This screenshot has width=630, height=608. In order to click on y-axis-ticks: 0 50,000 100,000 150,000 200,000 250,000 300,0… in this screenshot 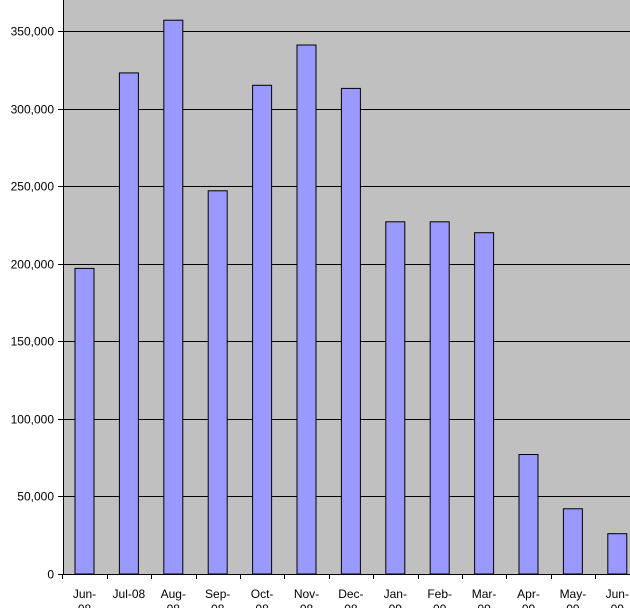, I will do `click(37, 303)`.